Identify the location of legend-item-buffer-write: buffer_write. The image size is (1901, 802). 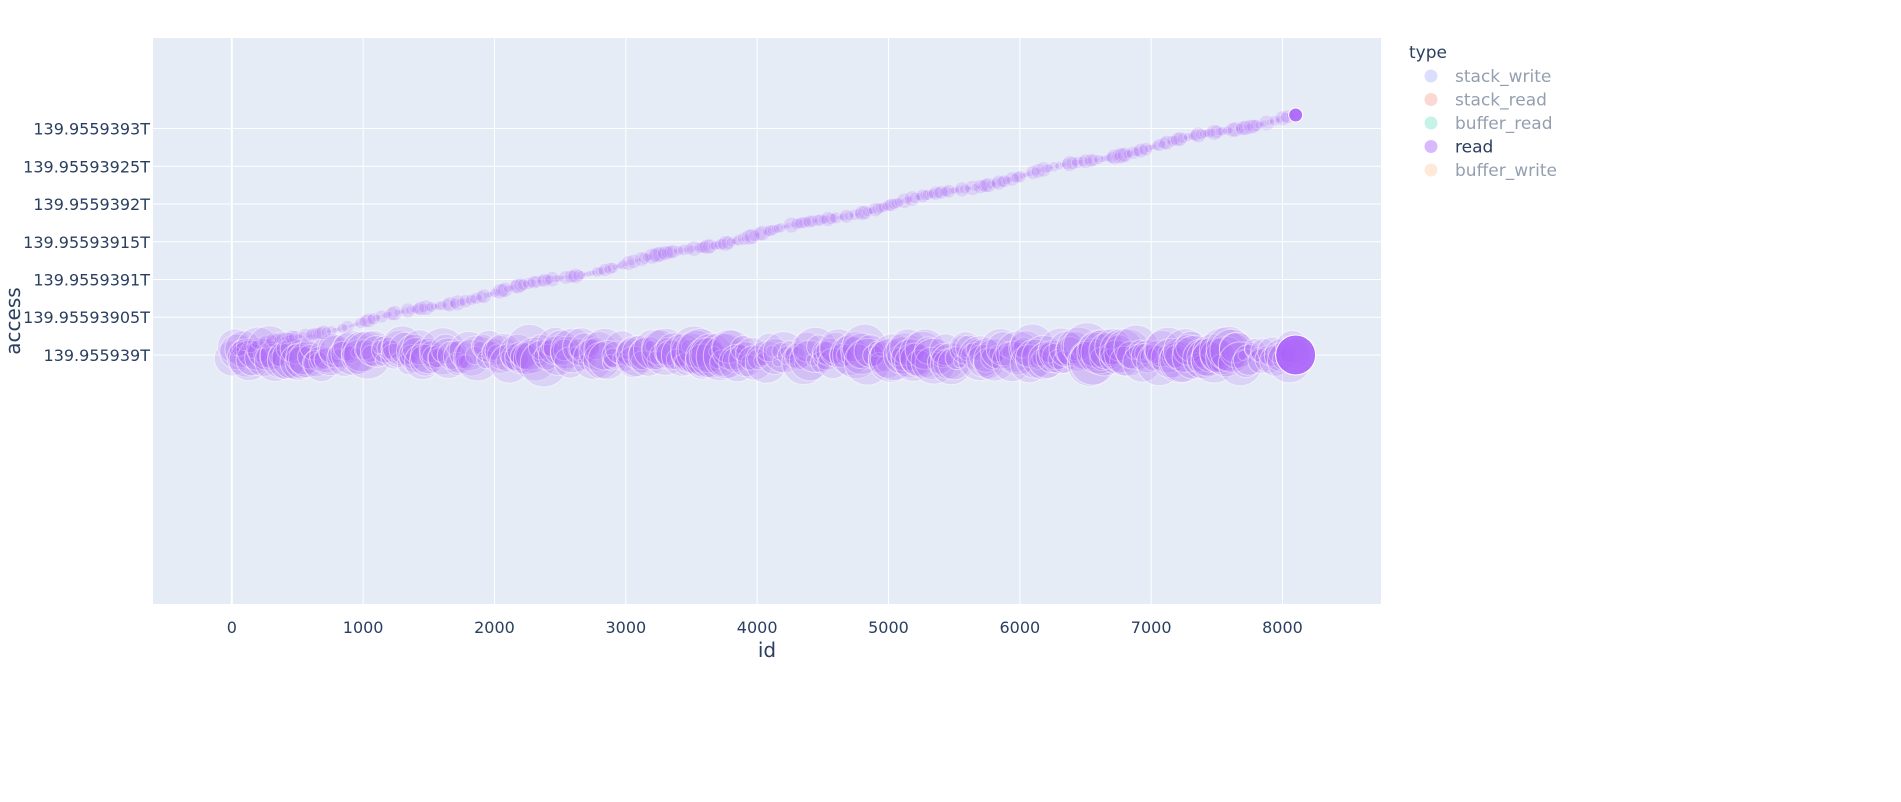
(1490, 171).